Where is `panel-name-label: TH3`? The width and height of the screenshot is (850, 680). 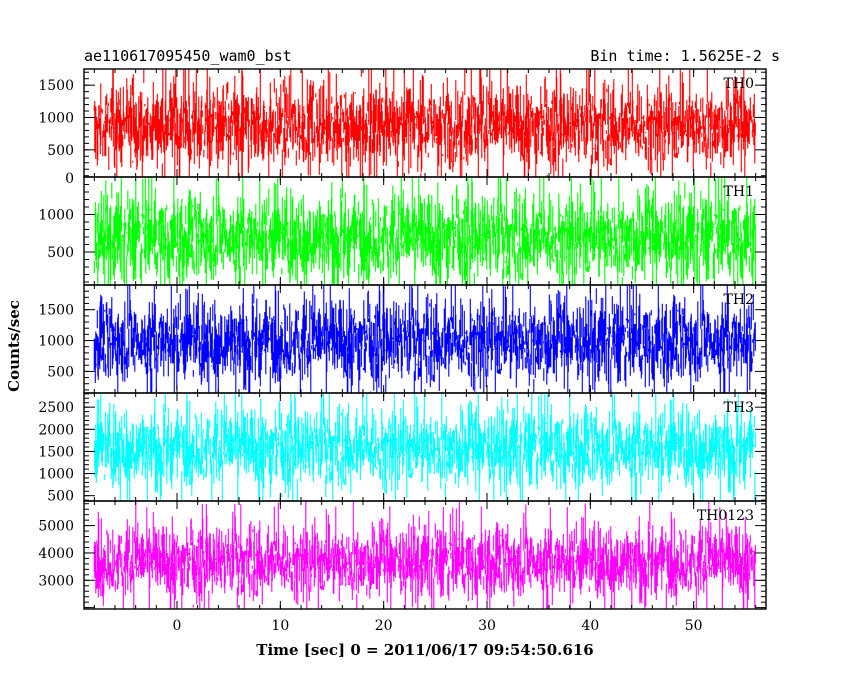 panel-name-label: TH3 is located at coordinates (739, 408).